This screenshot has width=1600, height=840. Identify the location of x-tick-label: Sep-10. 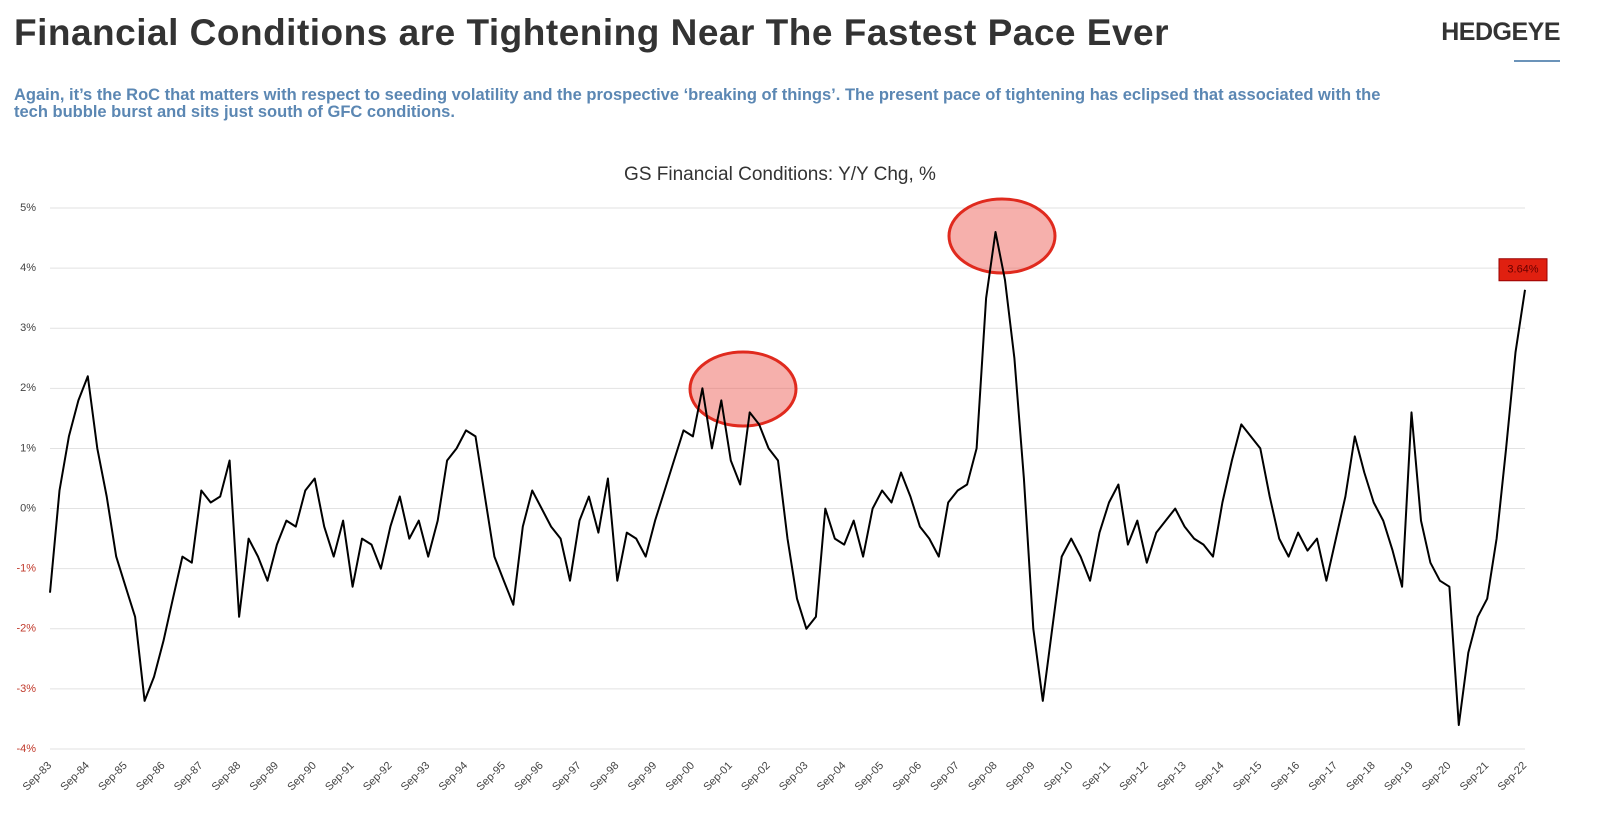
(1059, 777).